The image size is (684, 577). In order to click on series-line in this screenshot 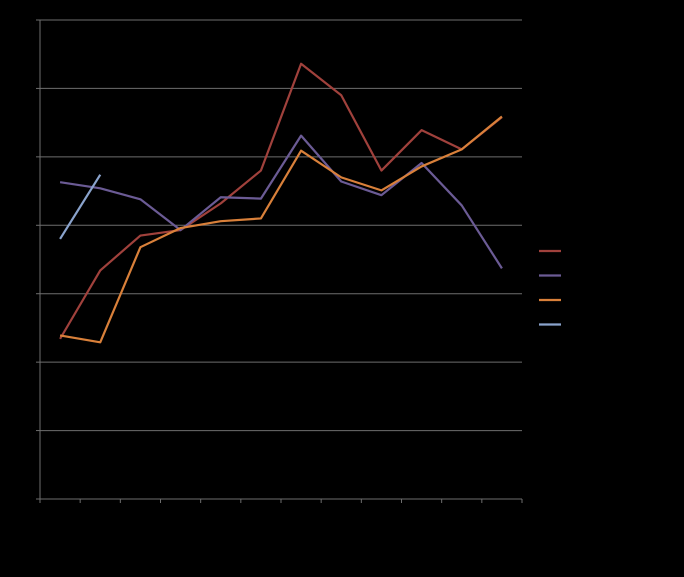, I will do `click(80, 207)`.